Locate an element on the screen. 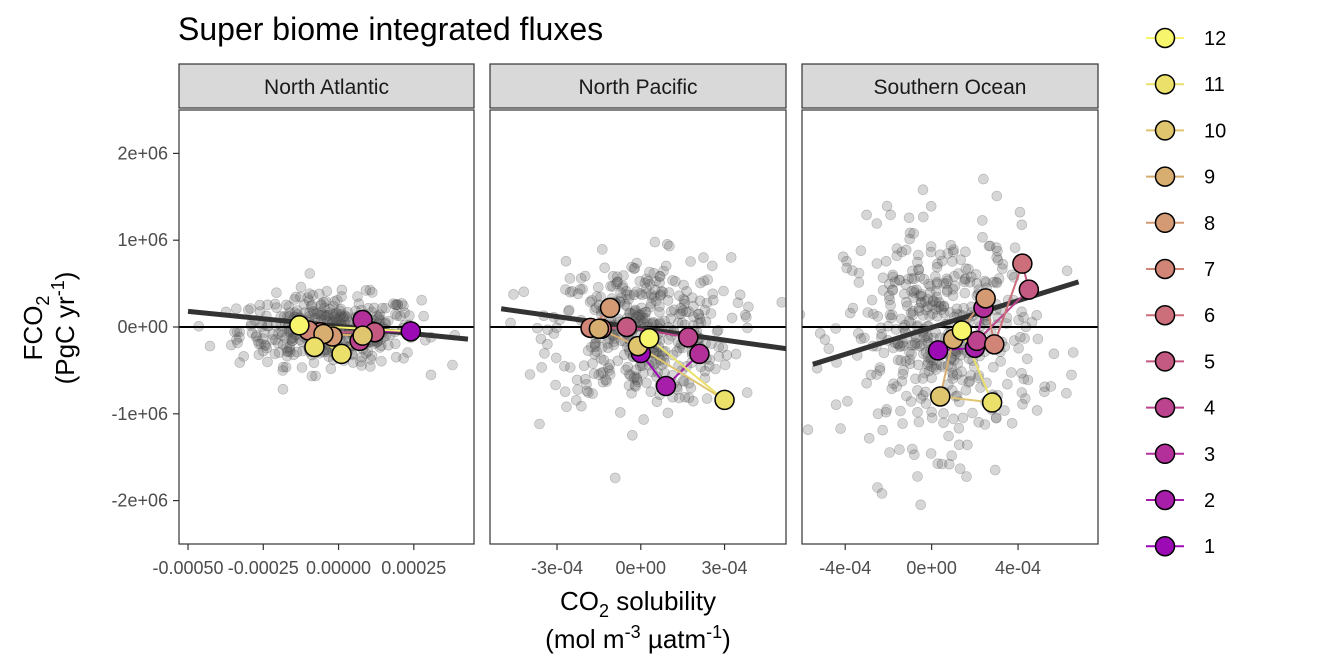  y-axis-title-line2: (PgC yr-1) is located at coordinates (64, 328).